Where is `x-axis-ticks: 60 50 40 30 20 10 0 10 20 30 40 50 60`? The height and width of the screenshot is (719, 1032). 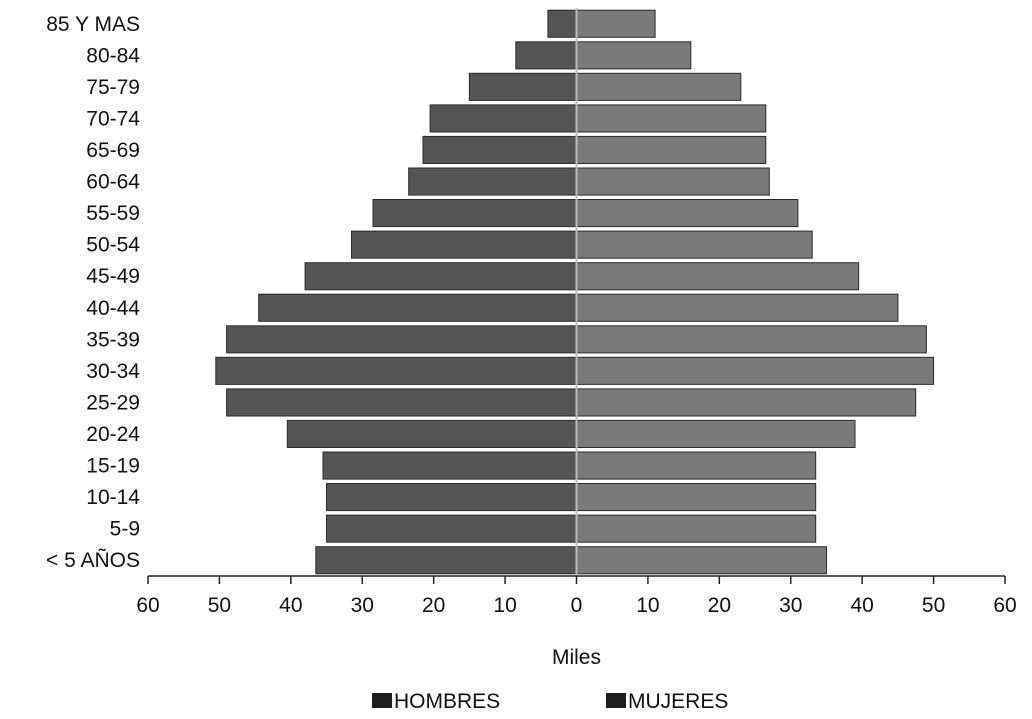
x-axis-ticks: 60 50 40 30 20 10 0 10 20 30 40 50 60 is located at coordinates (576, 596).